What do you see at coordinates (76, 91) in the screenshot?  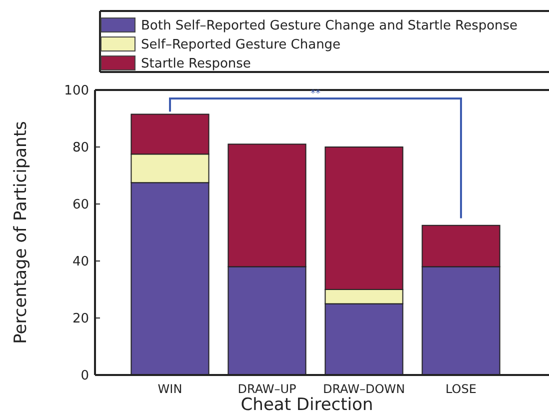 I see `y-tick-label: 100` at bounding box center [76, 91].